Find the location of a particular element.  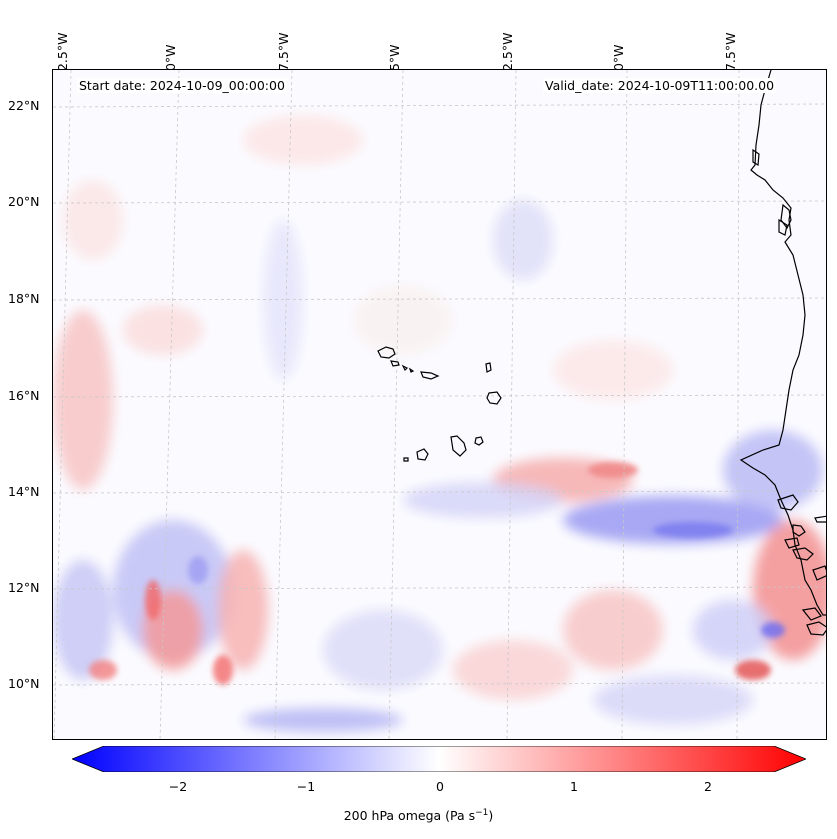

colorbar-label-close: ) is located at coordinates (491, 816).